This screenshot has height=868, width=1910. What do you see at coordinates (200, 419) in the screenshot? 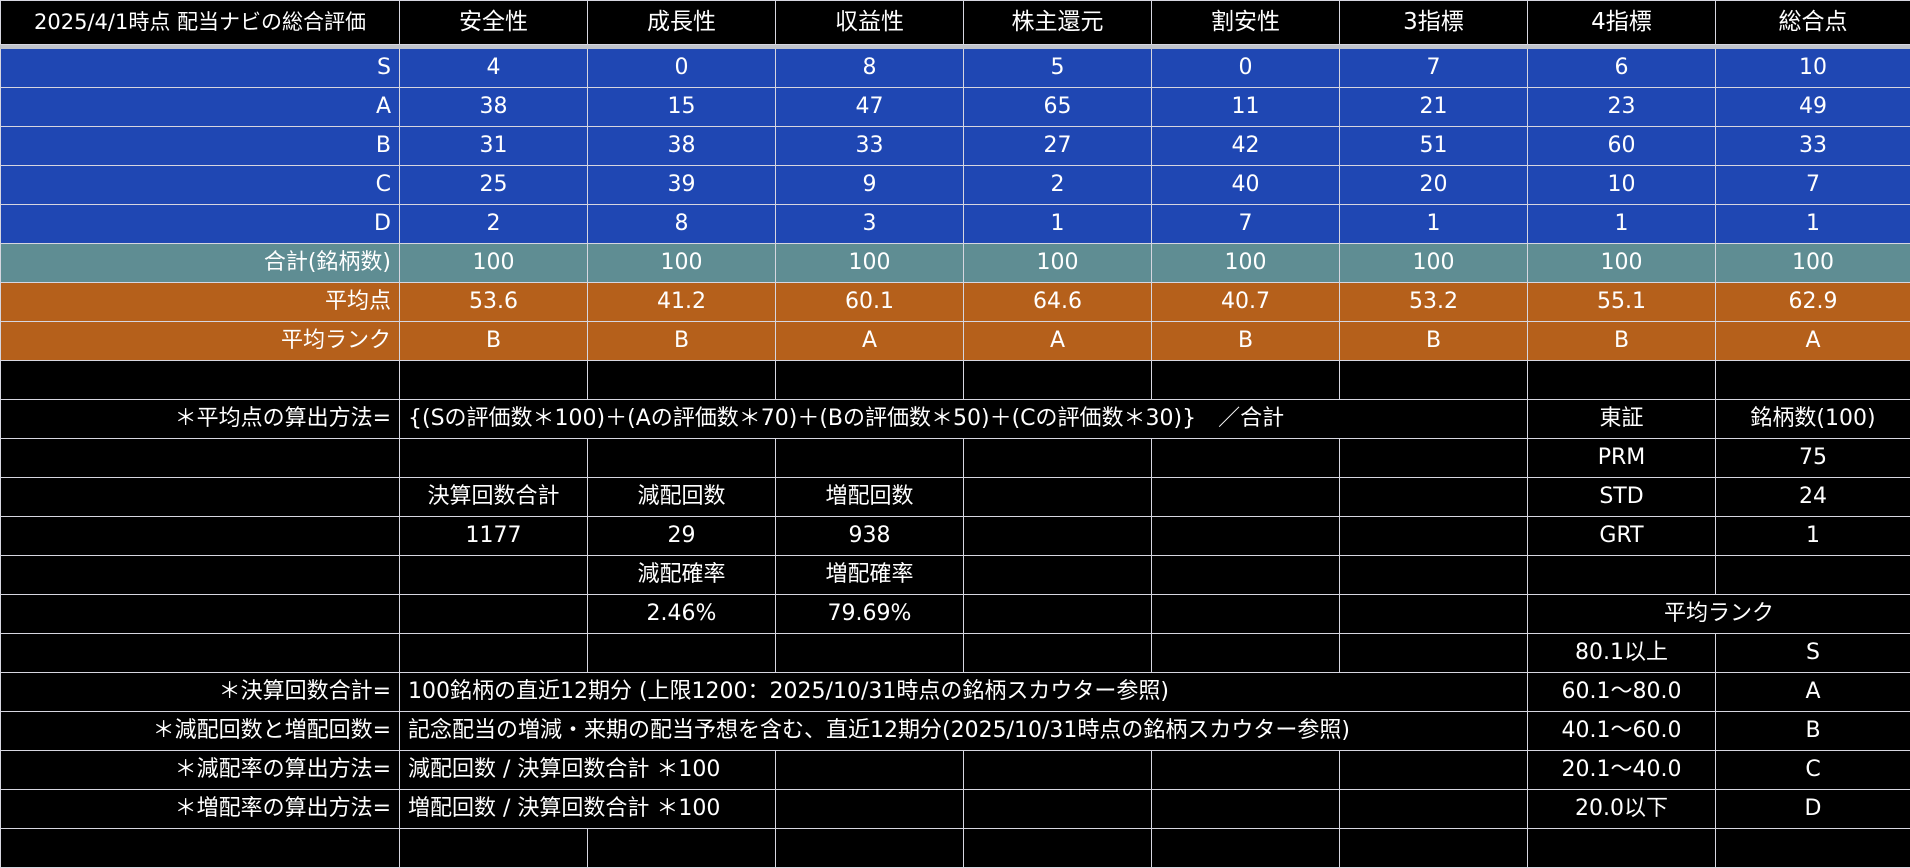
I see `formula-label: ＊平均点の算出方法=` at bounding box center [200, 419].